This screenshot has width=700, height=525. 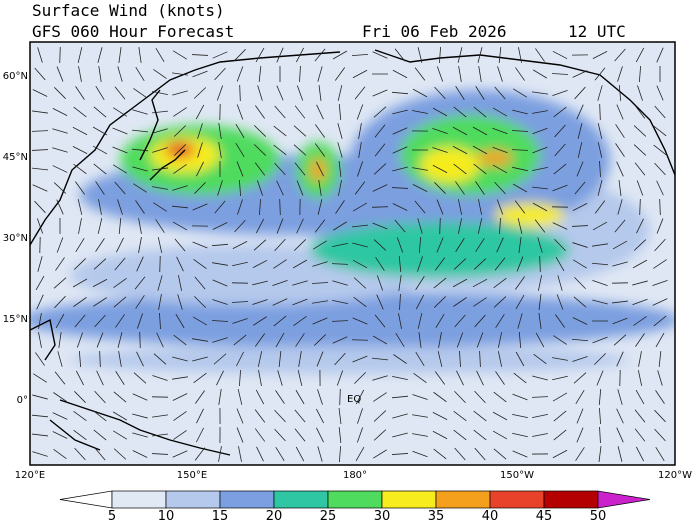 I want to click on forecast-date: Fri 06 Feb 2026, so click(x=434, y=31).